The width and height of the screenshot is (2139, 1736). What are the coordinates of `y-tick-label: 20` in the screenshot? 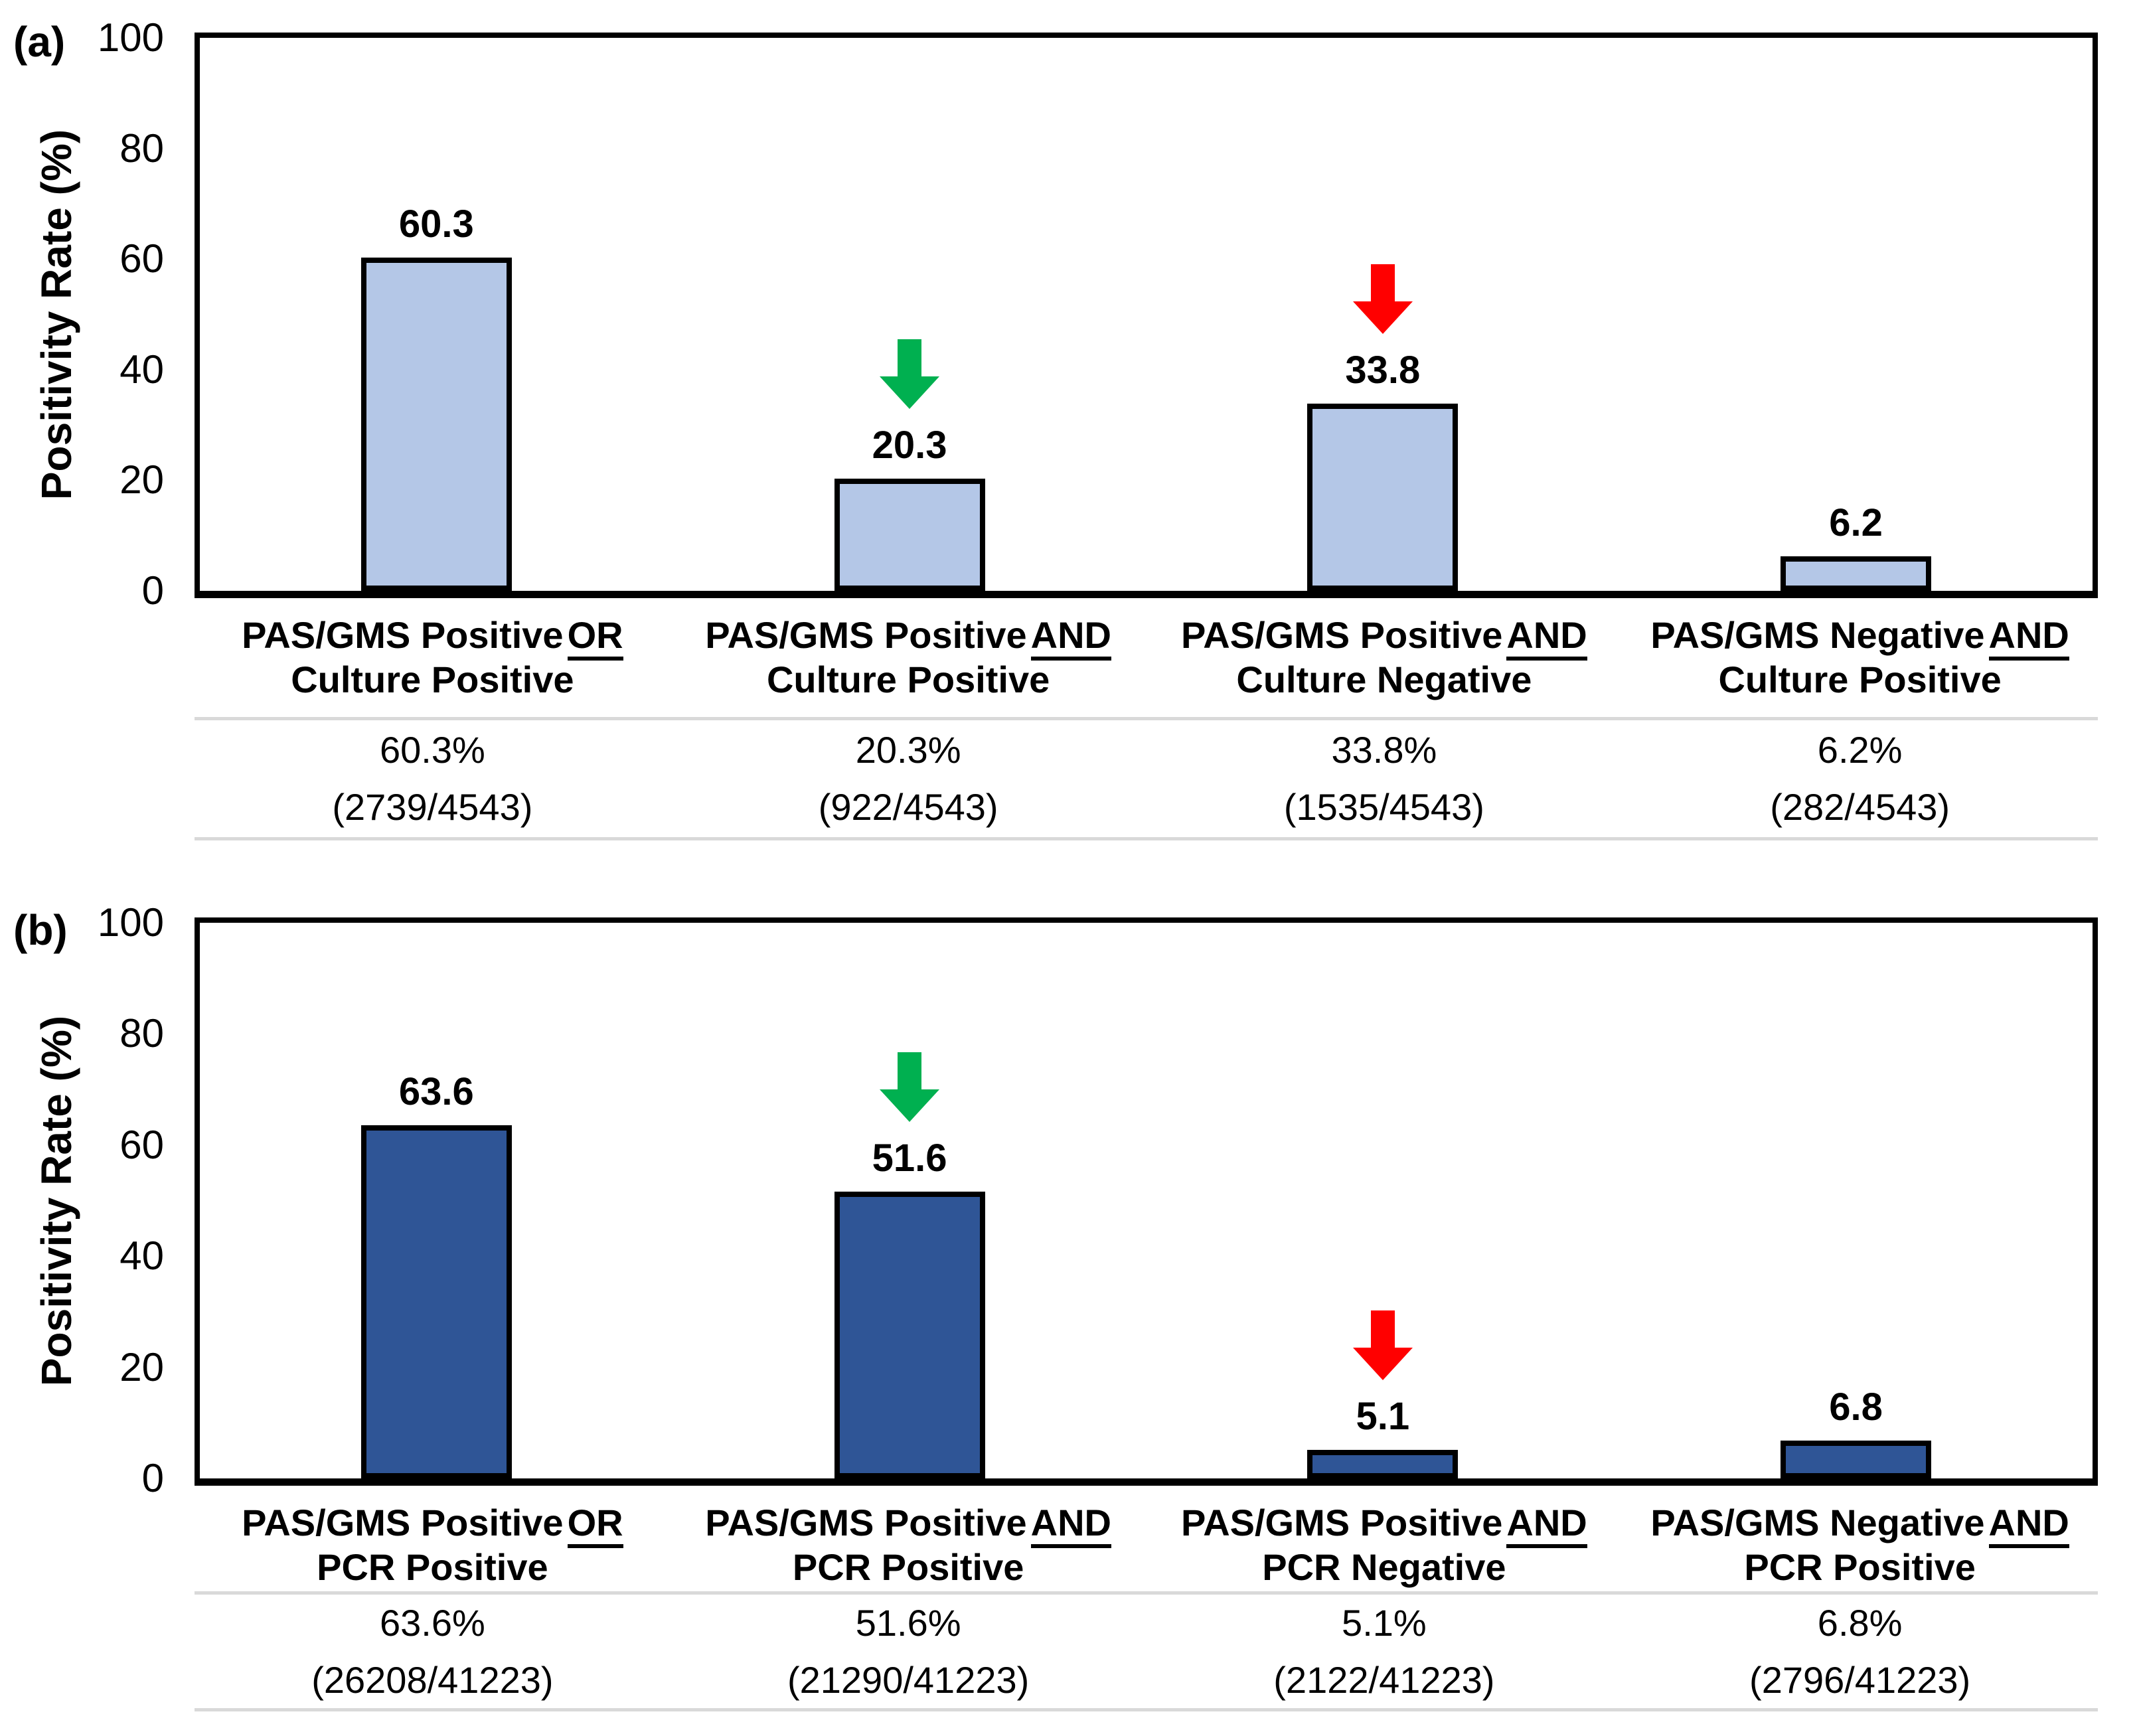 It's located at (142, 480).